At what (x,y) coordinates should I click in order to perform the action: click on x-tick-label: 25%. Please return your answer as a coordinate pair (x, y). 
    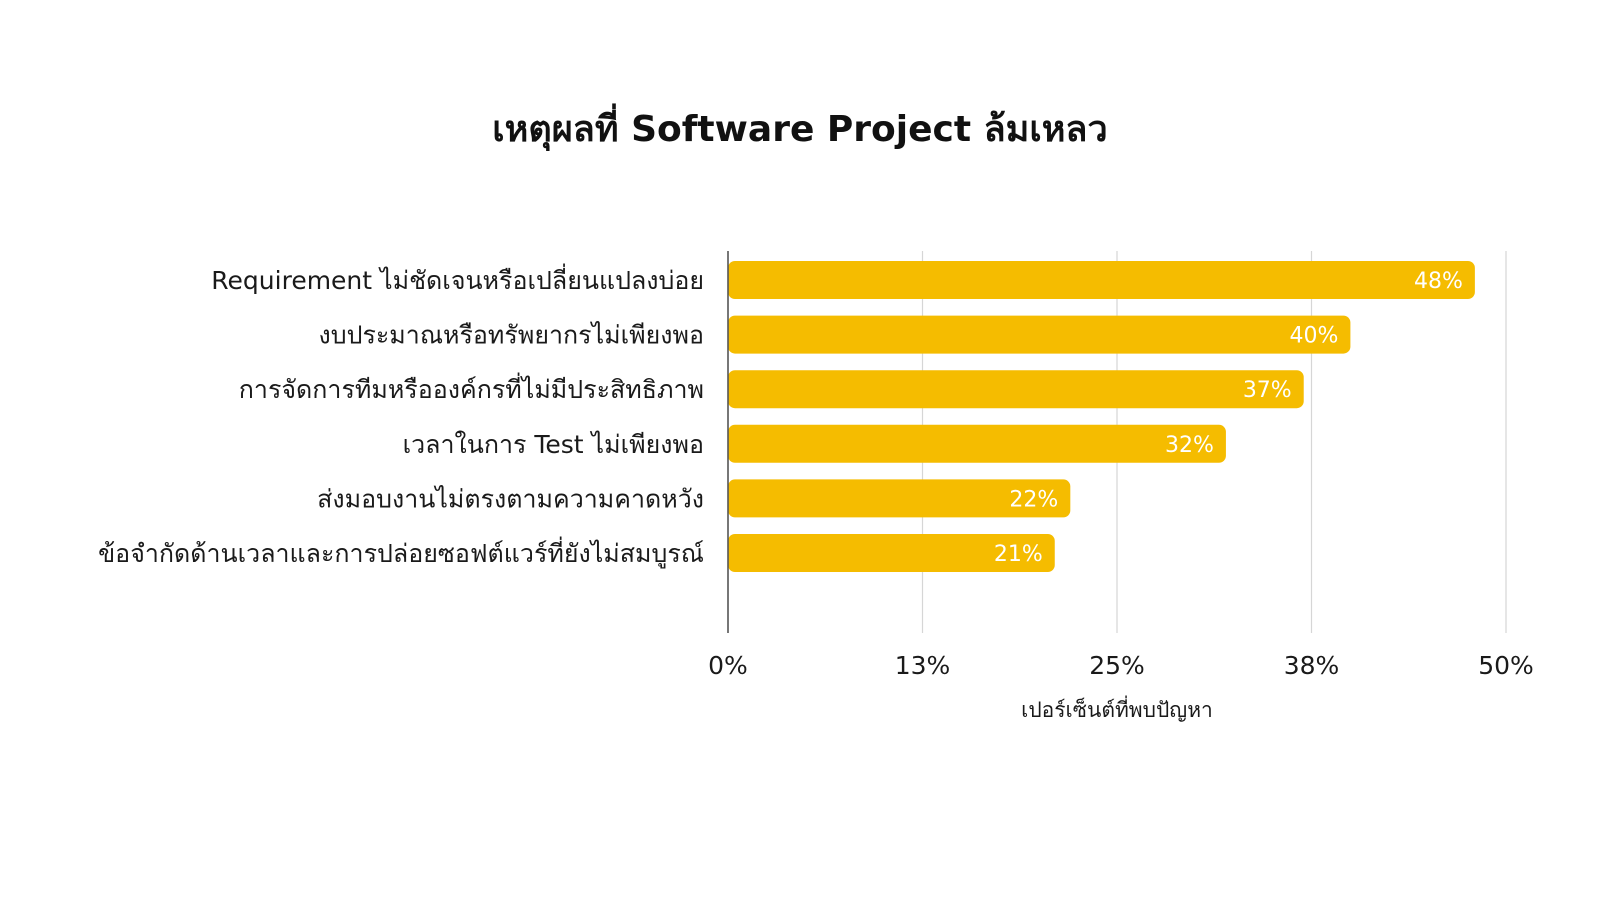
    Looking at the image, I should click on (1117, 665).